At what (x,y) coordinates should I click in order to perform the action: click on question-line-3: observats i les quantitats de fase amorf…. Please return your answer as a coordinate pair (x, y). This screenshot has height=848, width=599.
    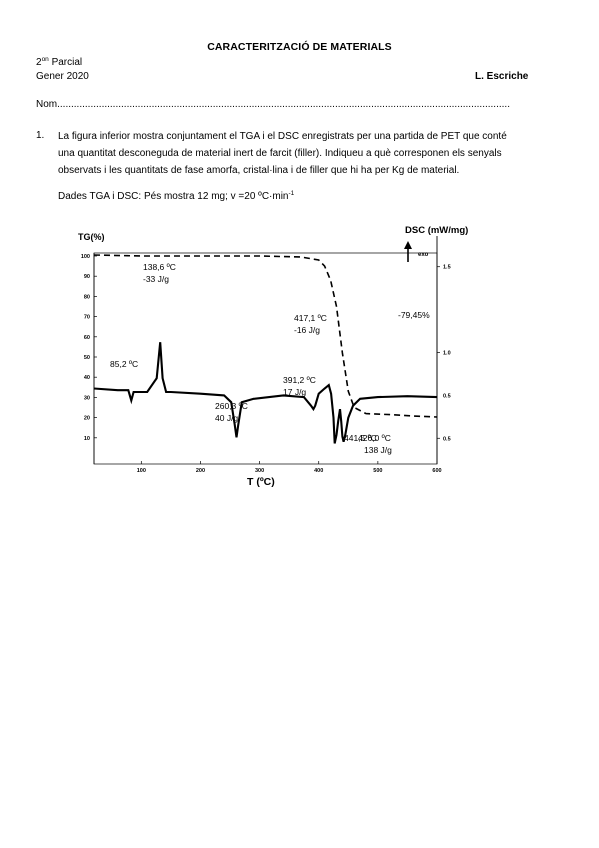
    Looking at the image, I should click on (259, 170).